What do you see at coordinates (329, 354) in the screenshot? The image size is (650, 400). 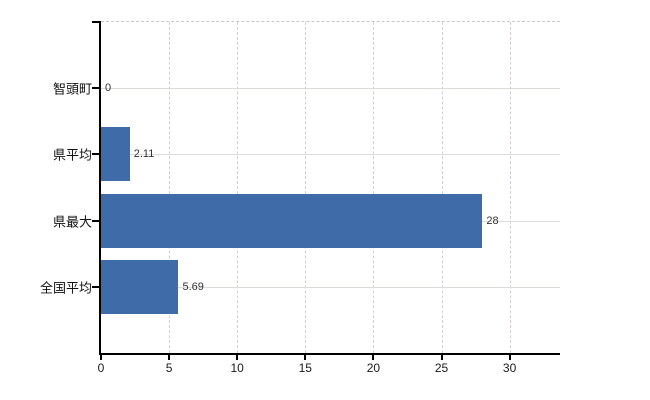 I see `x-axis-line` at bounding box center [329, 354].